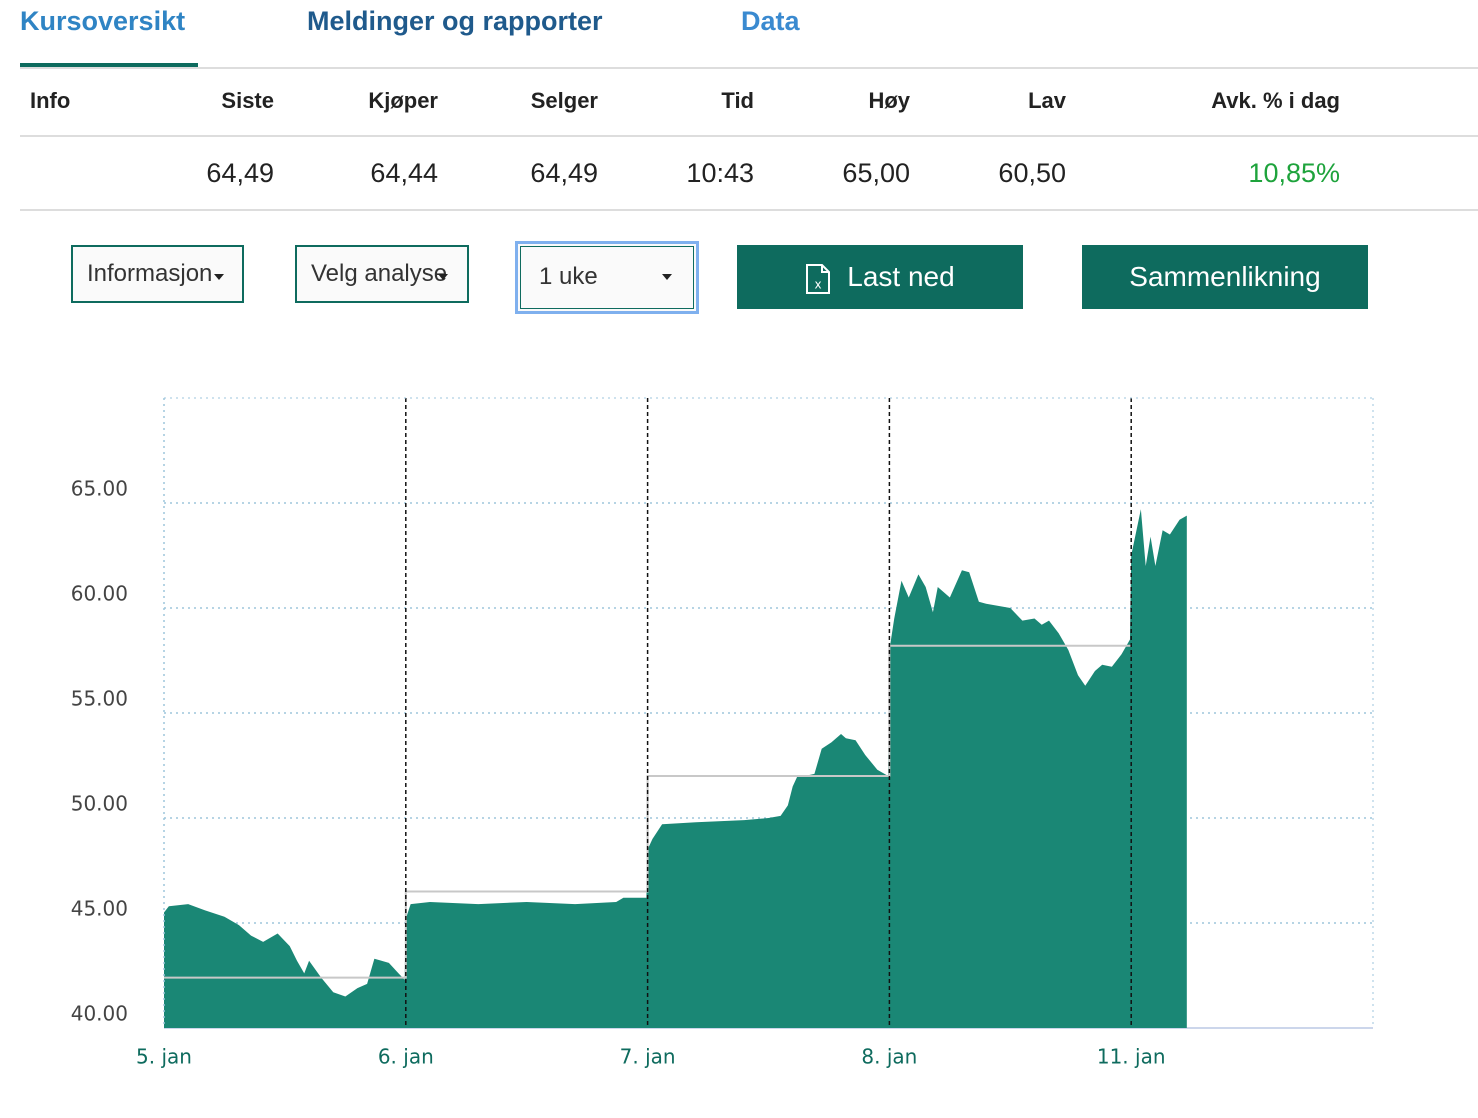  What do you see at coordinates (403, 100) in the screenshot?
I see `column-header: Kjøper` at bounding box center [403, 100].